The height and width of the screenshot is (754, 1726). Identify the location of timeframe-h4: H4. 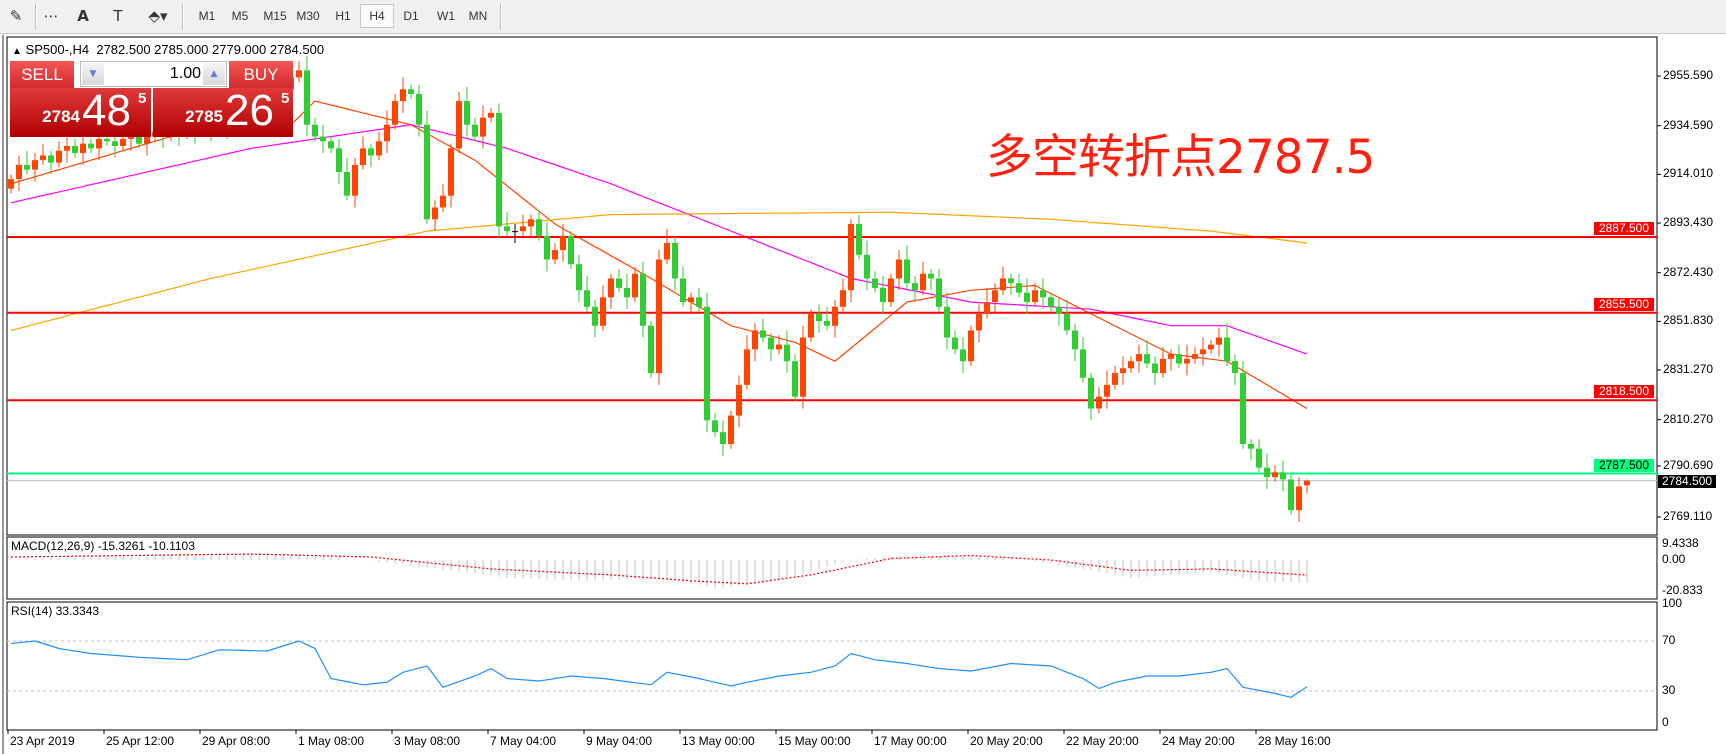
(377, 16).